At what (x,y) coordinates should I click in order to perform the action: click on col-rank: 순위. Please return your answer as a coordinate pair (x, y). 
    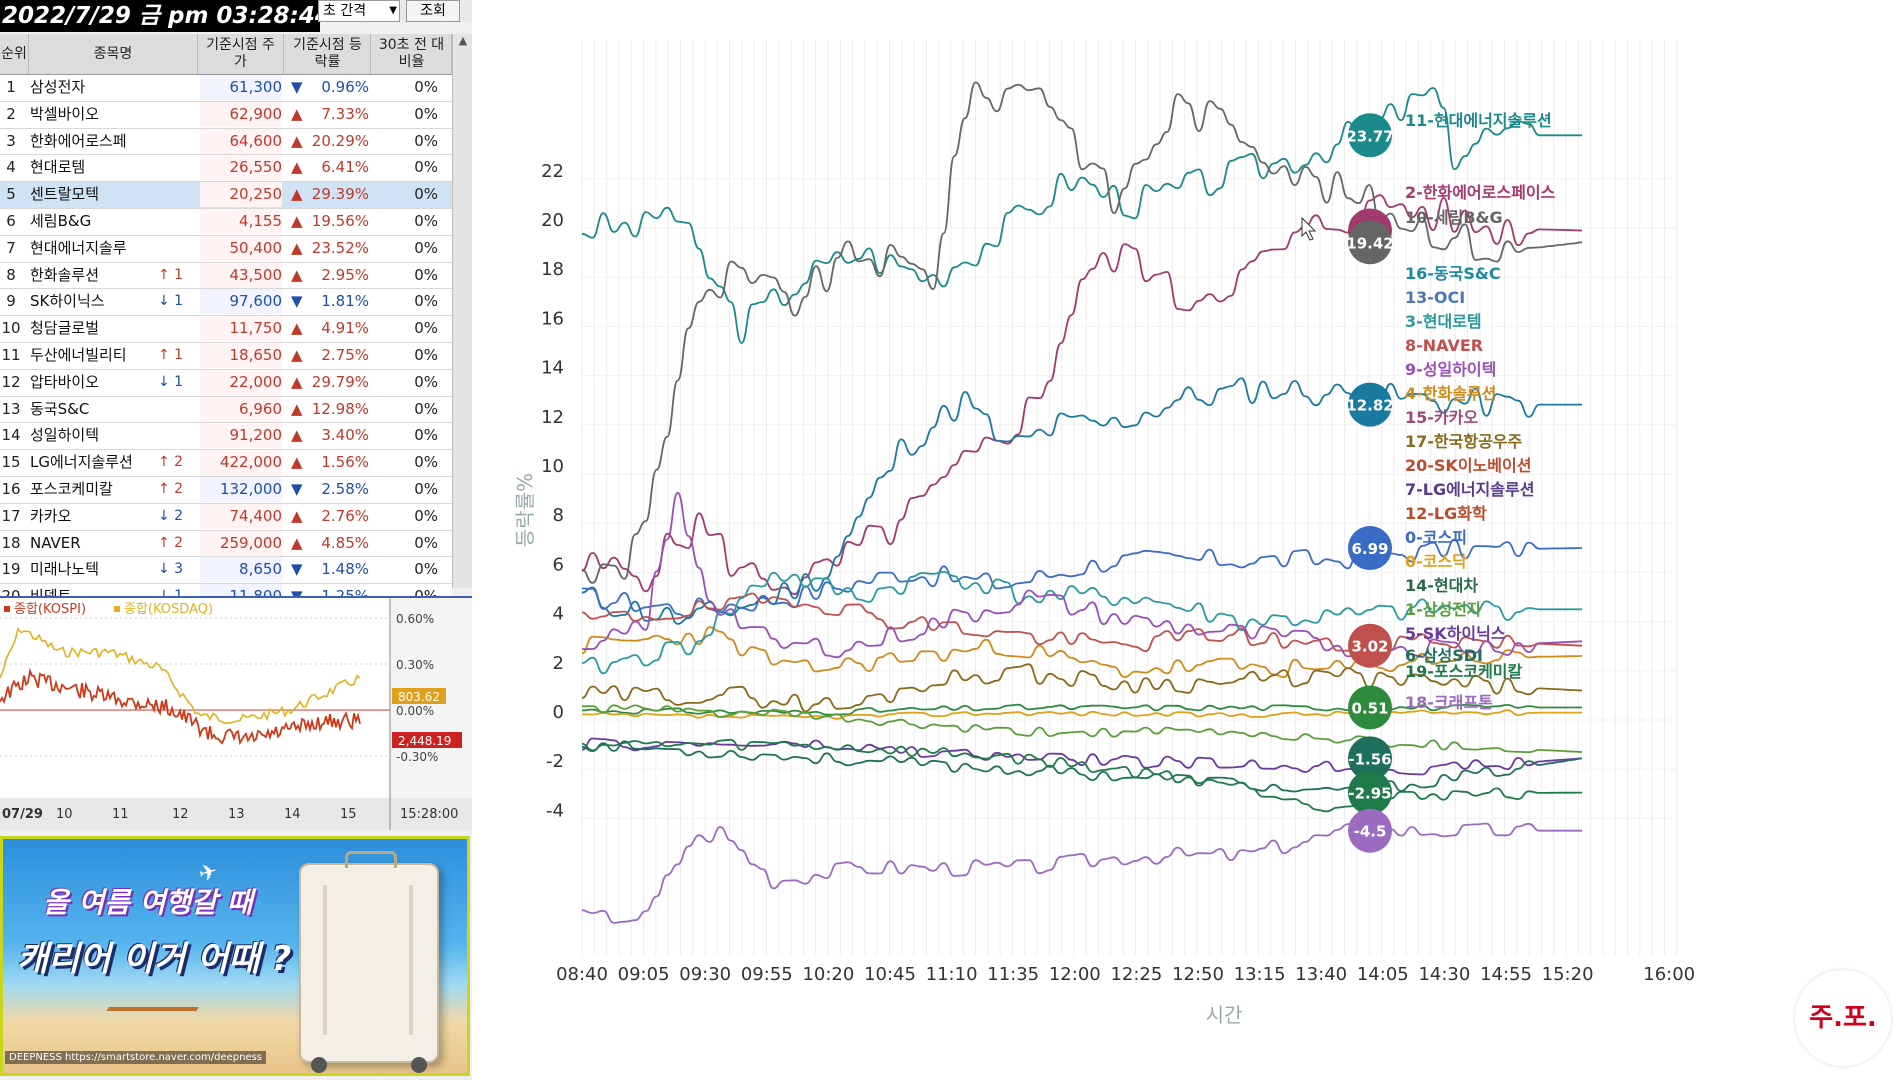
    Looking at the image, I should click on (14, 54).